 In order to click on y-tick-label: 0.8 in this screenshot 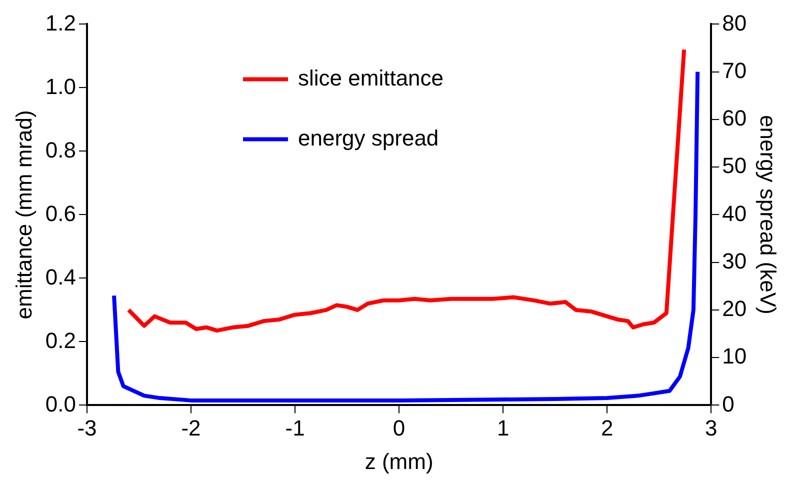, I will do `click(60, 149)`.